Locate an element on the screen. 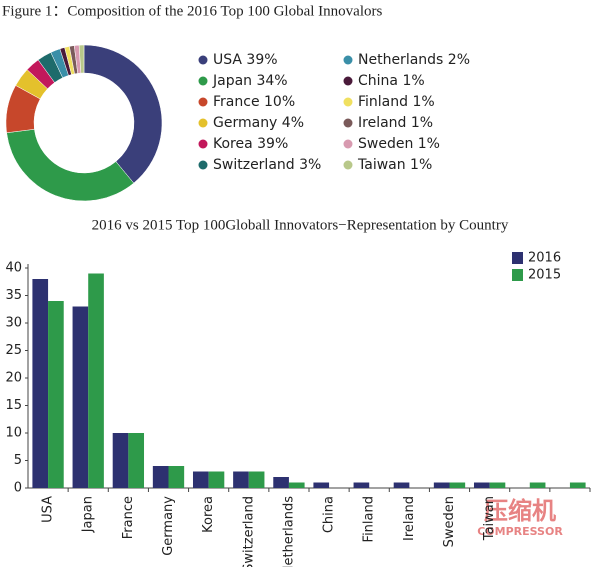 The width and height of the screenshot is (600, 567). x-tick-label: Netherlands is located at coordinates (288, 531).